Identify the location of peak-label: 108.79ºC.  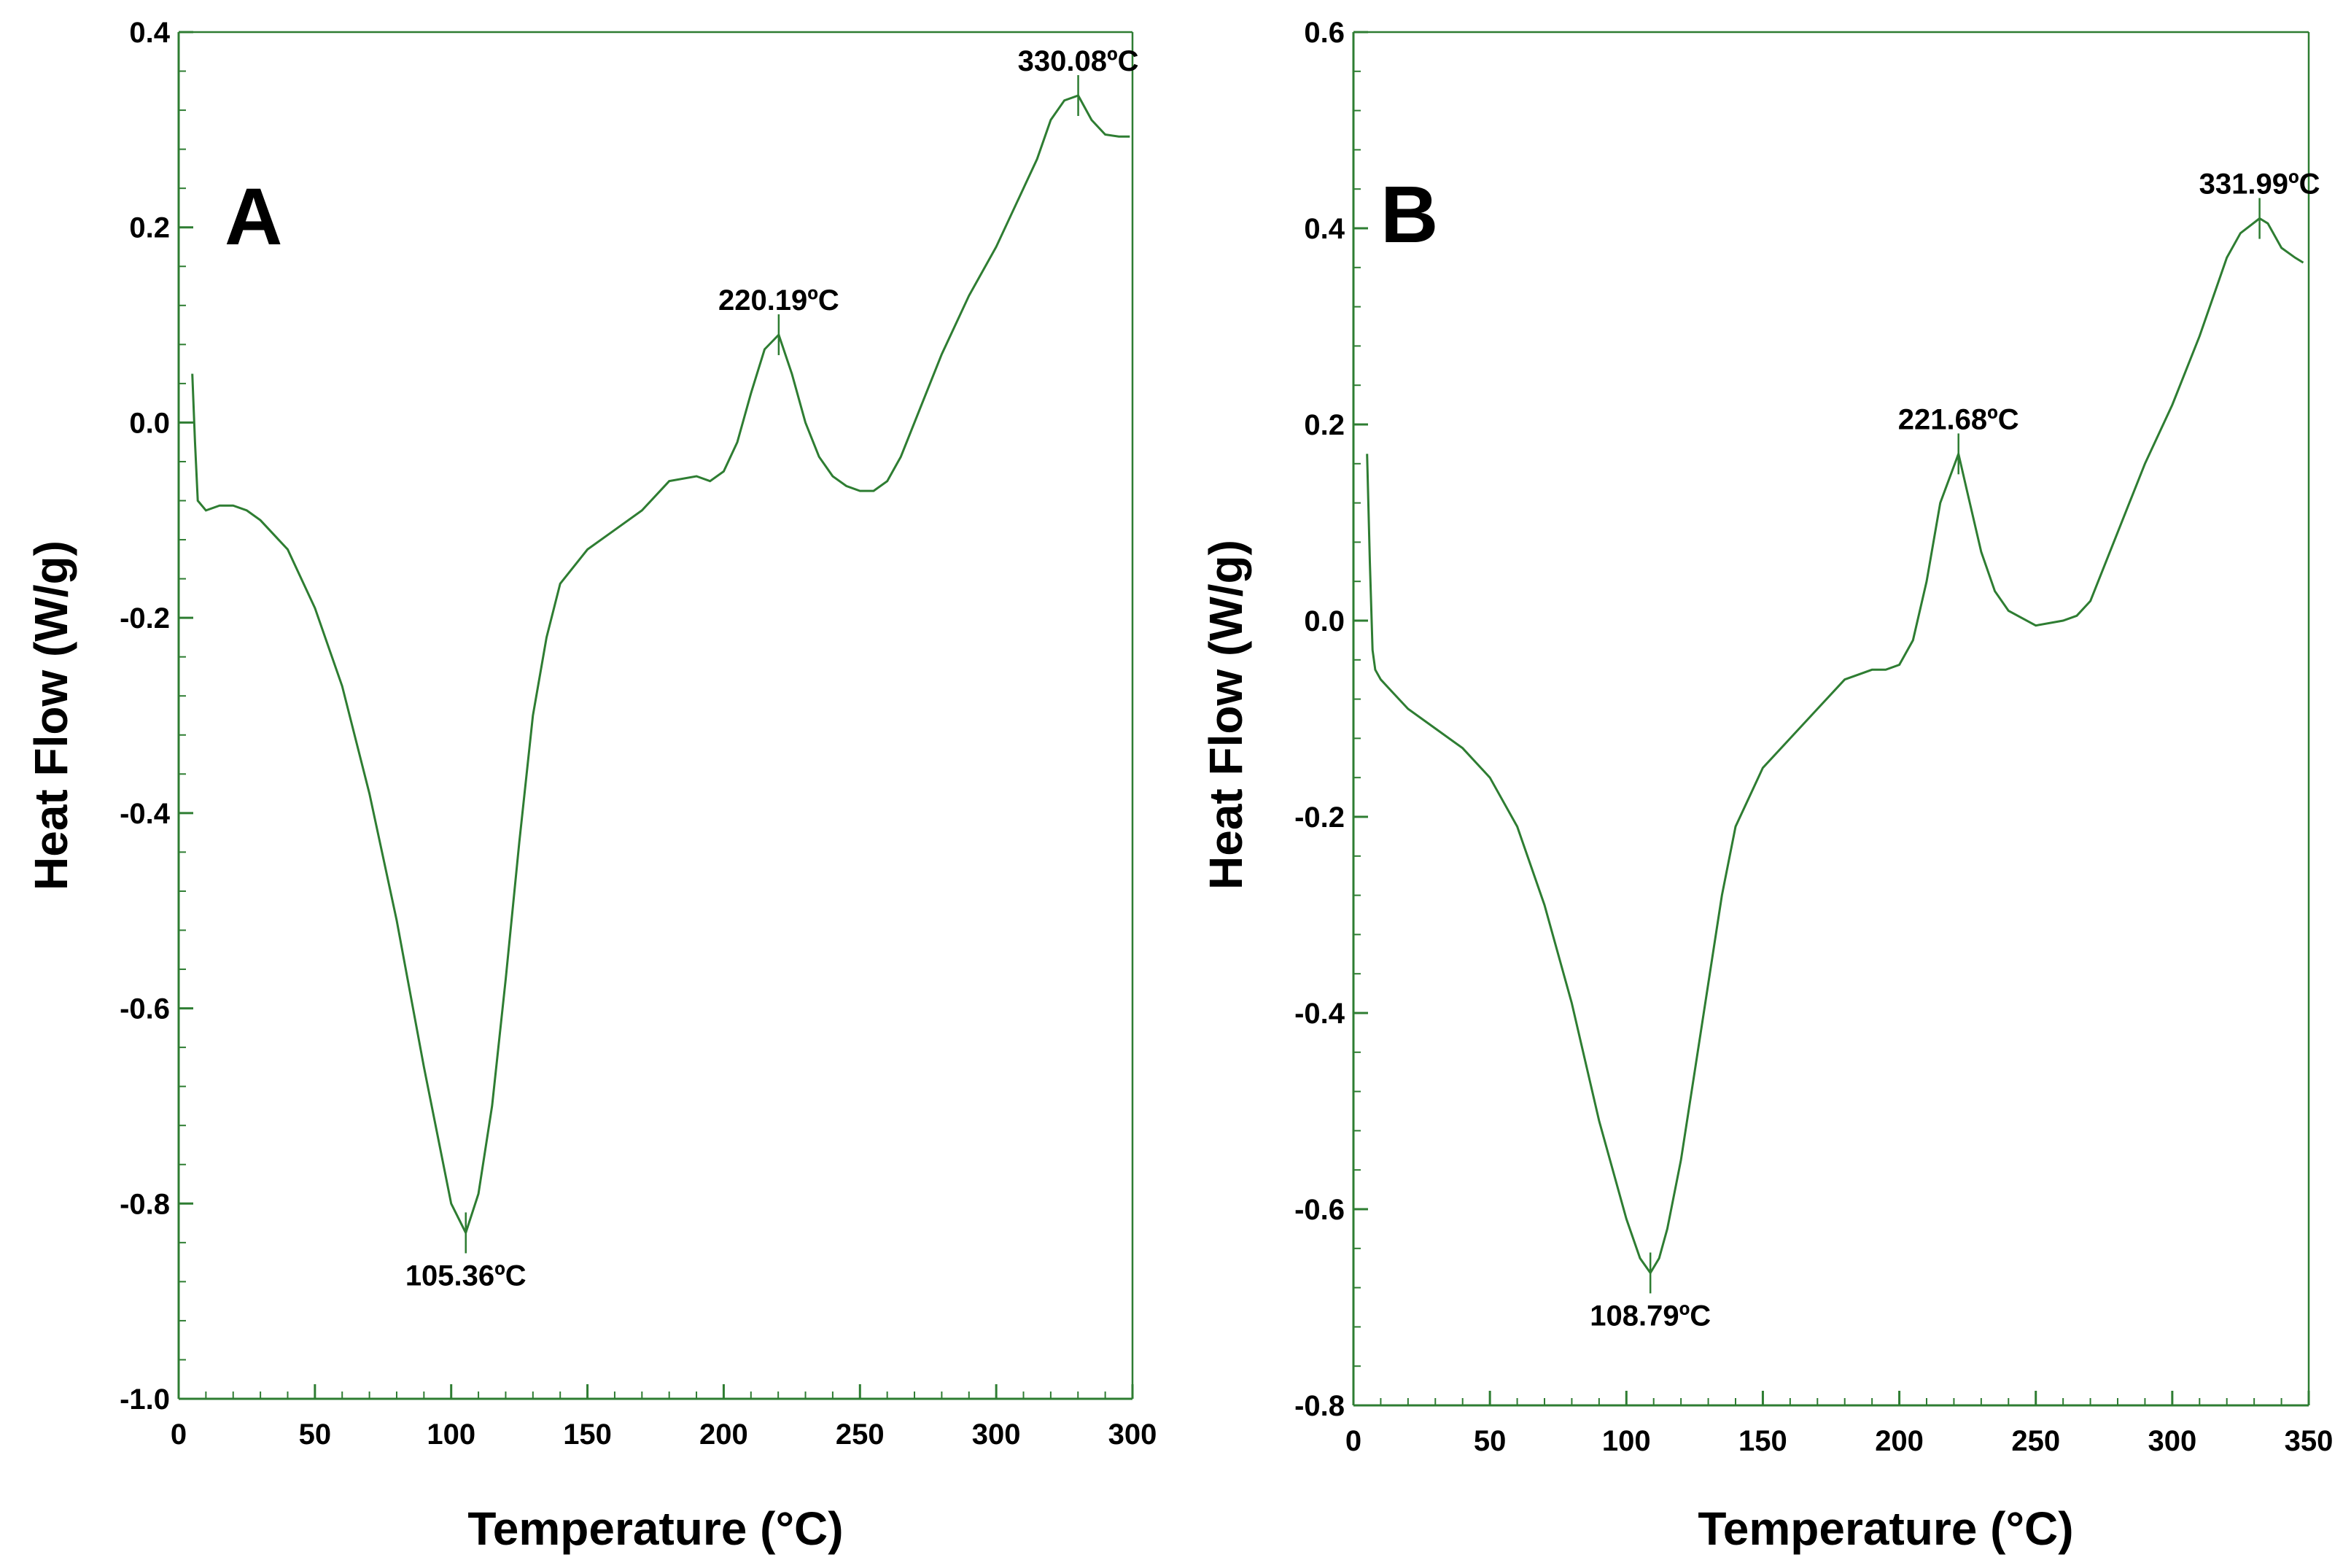
(1650, 1316).